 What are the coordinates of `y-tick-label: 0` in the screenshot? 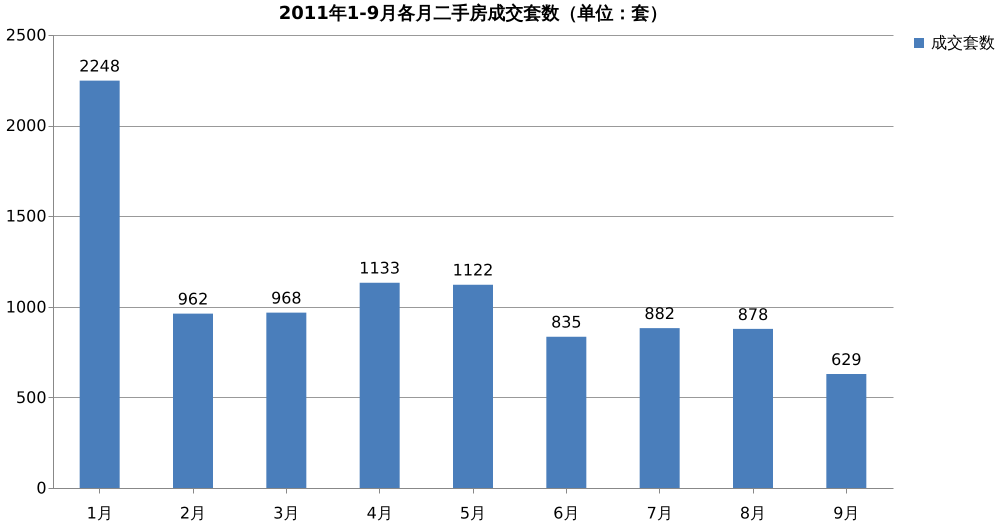 It's located at (41, 488).